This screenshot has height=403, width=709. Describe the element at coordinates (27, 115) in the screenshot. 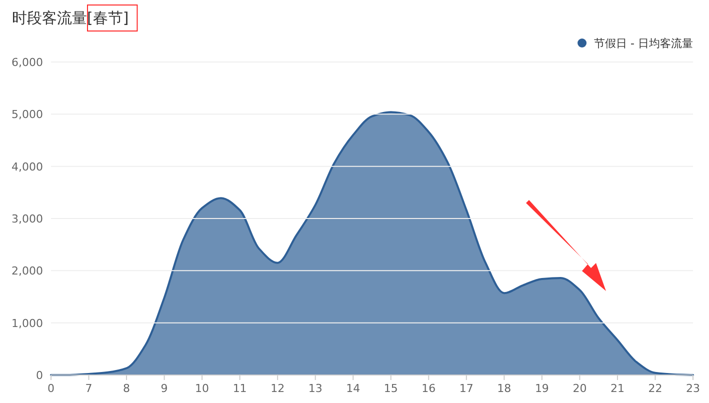

I see `y-tick-label: 5,000` at that location.